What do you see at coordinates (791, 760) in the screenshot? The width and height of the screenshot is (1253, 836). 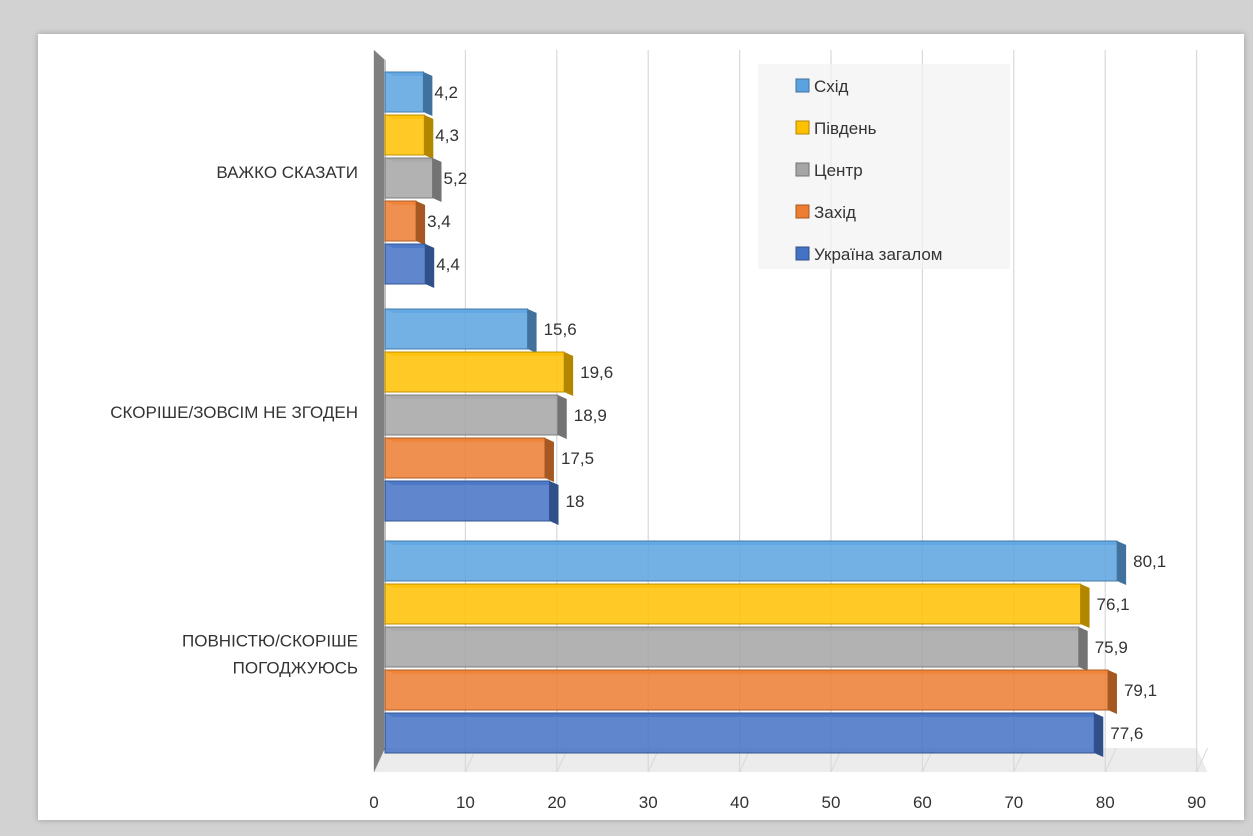 I see `chart-floor` at bounding box center [791, 760].